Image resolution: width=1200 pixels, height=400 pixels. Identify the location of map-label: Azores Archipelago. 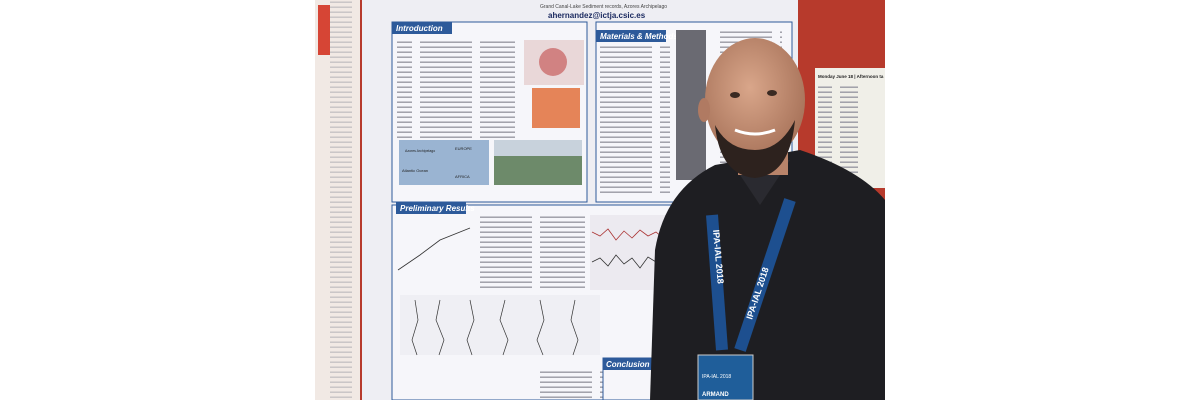
(420, 151).